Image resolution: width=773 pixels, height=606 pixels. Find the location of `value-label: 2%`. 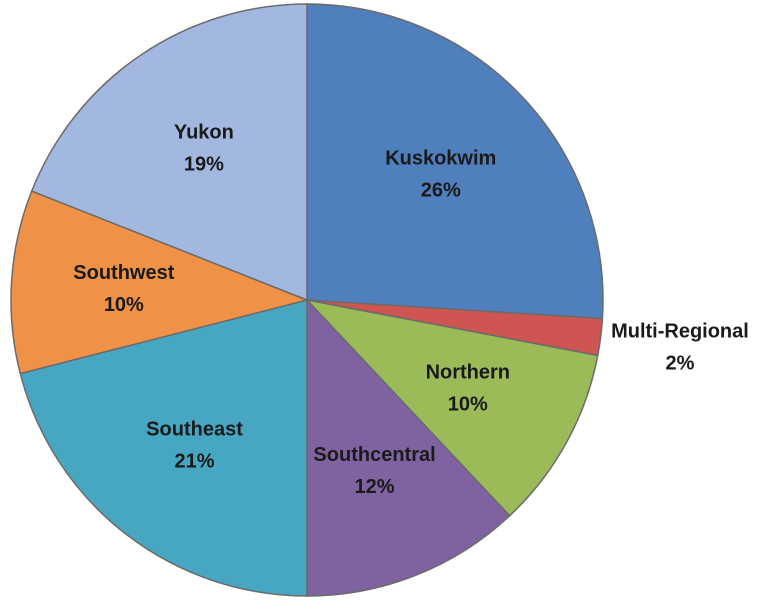

value-label: 2% is located at coordinates (680, 363).